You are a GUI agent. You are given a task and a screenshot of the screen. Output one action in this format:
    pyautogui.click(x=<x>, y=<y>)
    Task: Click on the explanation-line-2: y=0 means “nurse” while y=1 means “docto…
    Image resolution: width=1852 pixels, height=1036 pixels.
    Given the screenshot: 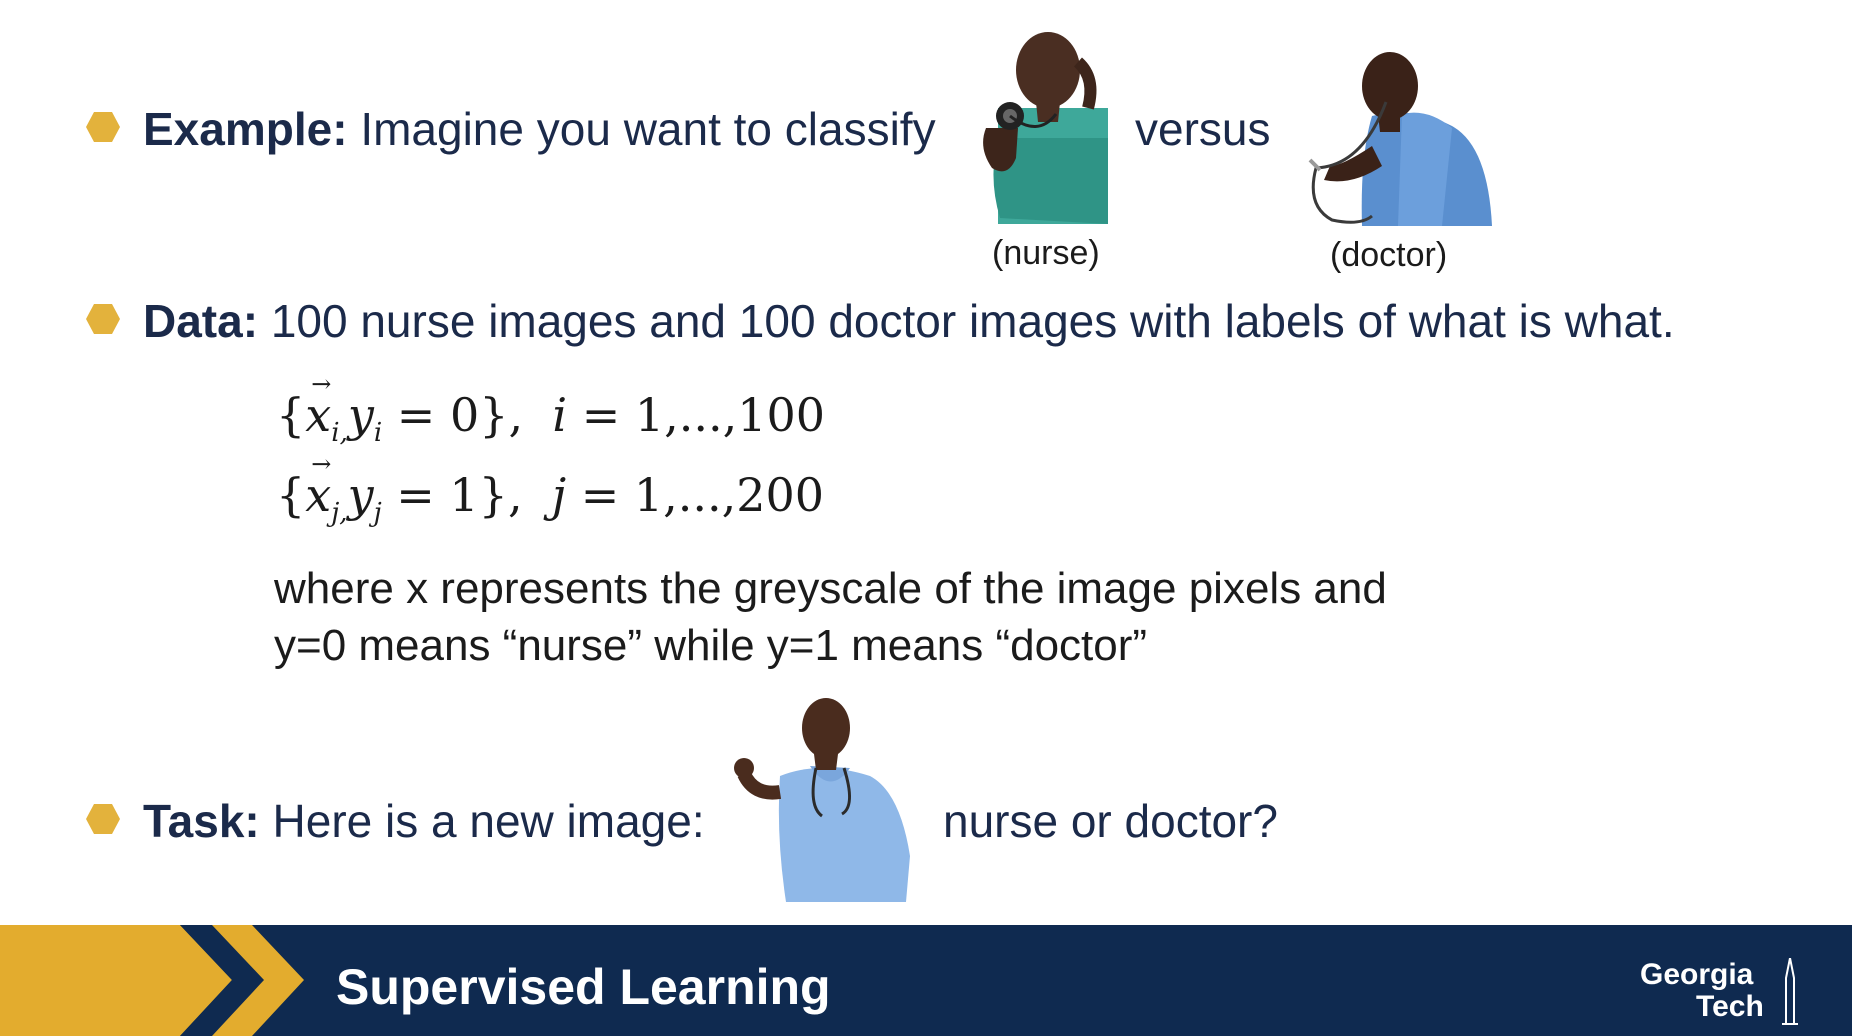 What is the action you would take?
    pyautogui.click(x=711, y=646)
    